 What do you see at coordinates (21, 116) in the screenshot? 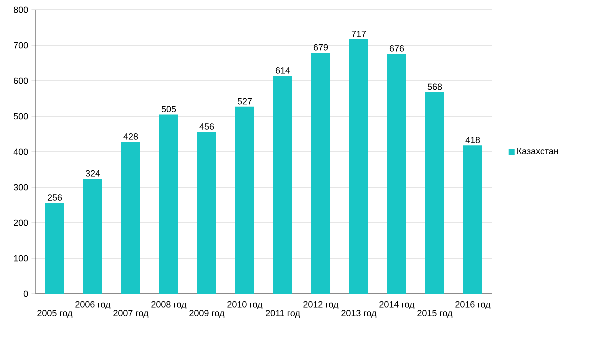
I see `y-tick-label: 500` at bounding box center [21, 116].